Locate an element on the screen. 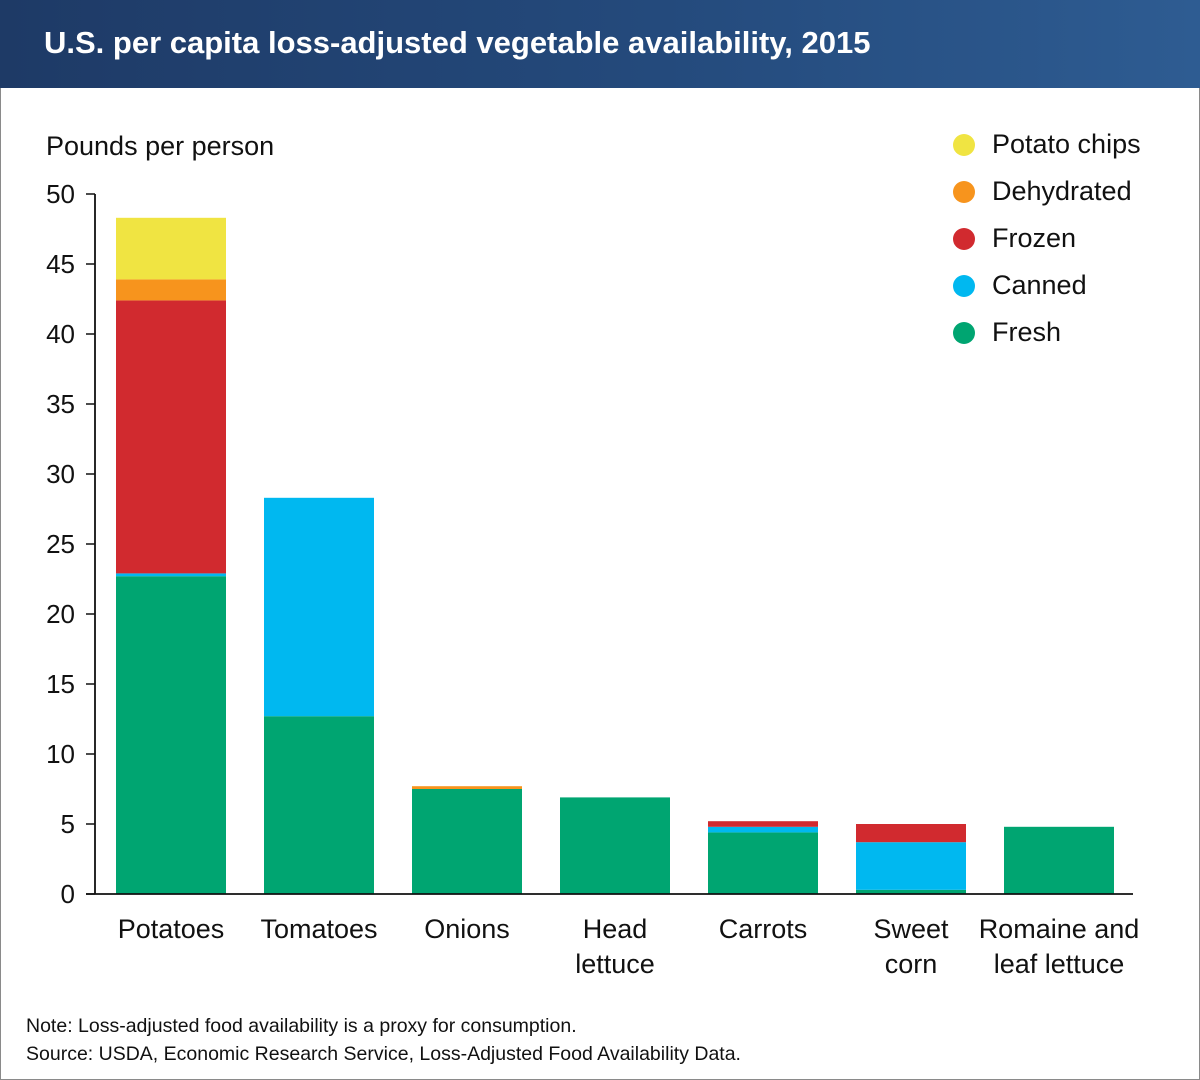  legend-label-fresh: Fresh is located at coordinates (1027, 332).